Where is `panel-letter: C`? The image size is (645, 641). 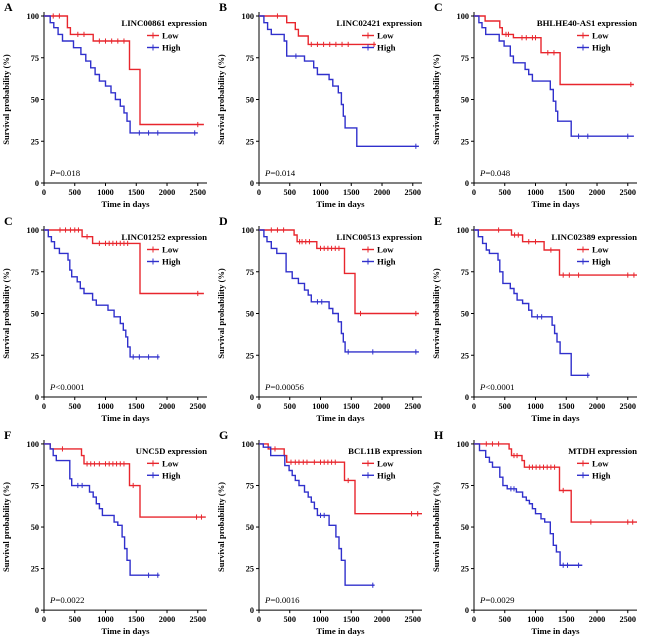 panel-letter: C is located at coordinates (8, 221).